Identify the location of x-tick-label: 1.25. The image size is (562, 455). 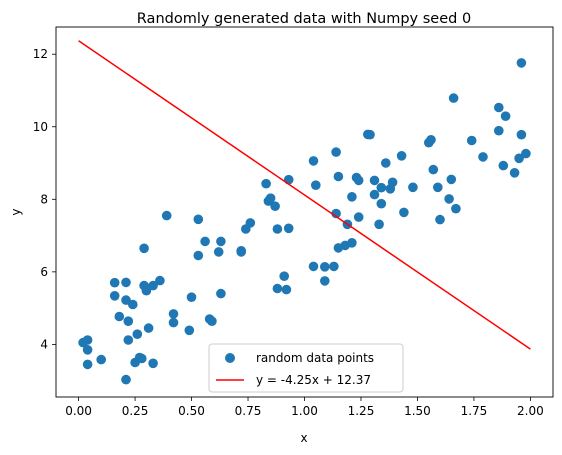
(361, 411).